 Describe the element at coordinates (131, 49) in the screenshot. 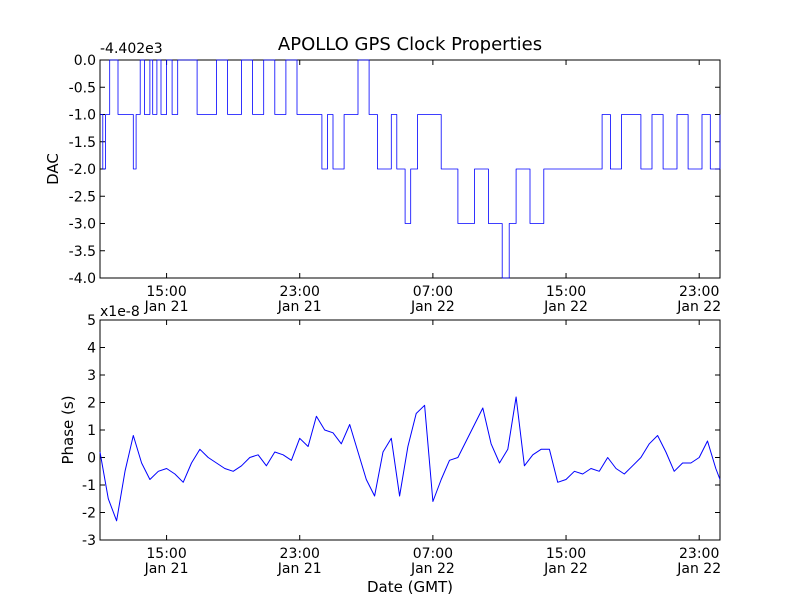

I see `dac-offset-label: -4.402e3` at that location.